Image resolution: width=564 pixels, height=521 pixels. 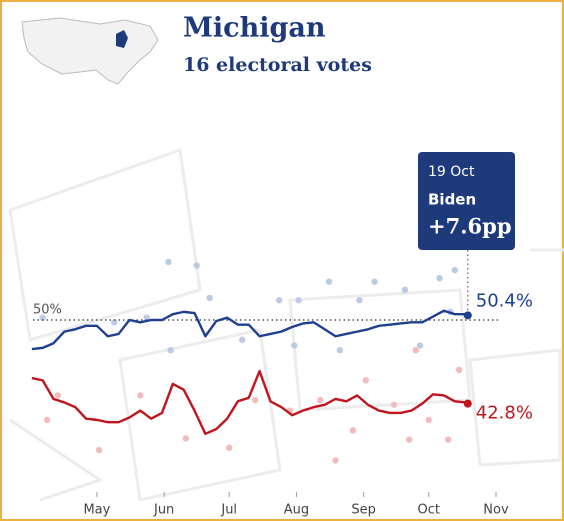 I want to click on chart-subtitle: 16 electoral votes, so click(x=277, y=65).